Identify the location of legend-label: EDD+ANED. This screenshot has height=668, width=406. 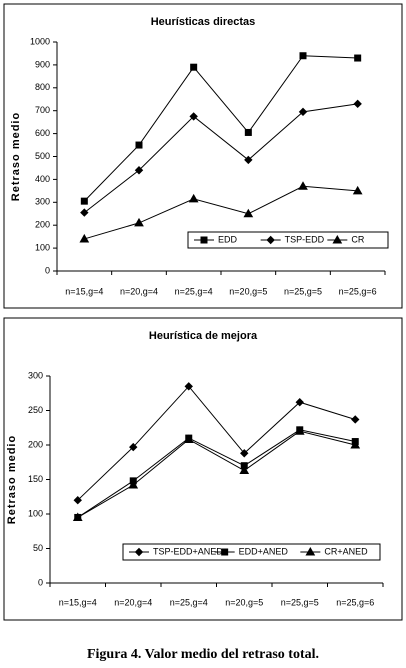
(264, 551).